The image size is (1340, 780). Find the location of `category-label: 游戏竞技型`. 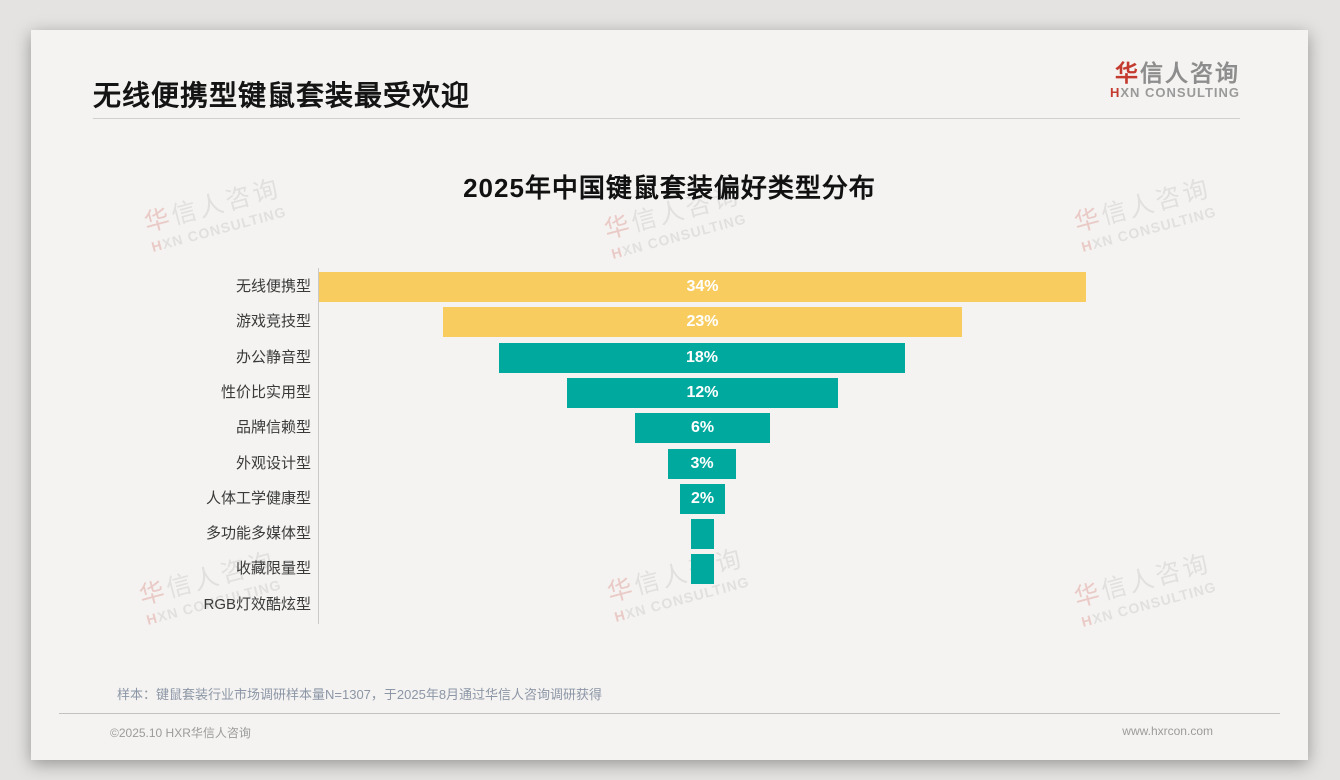

category-label: 游戏竞技型 is located at coordinates (273, 321).